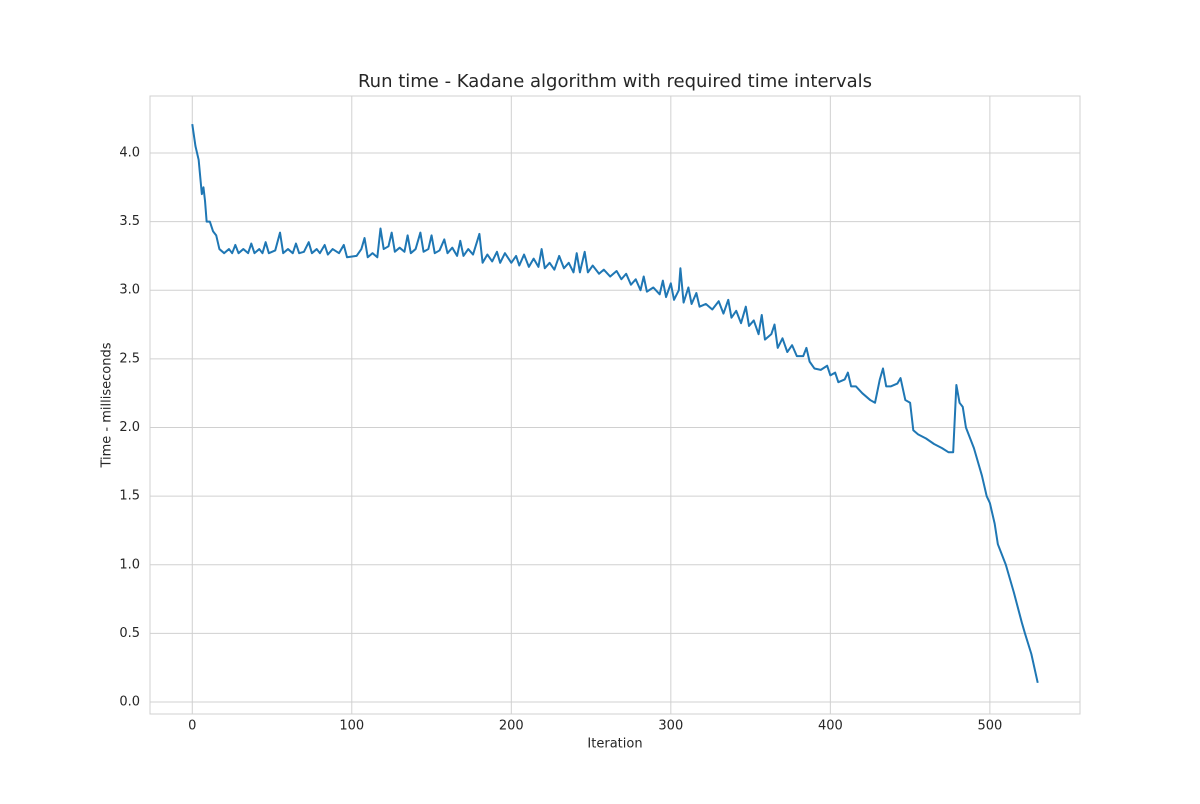 The height and width of the screenshot is (804, 1200). I want to click on x-tick-label: 100, so click(351, 726).